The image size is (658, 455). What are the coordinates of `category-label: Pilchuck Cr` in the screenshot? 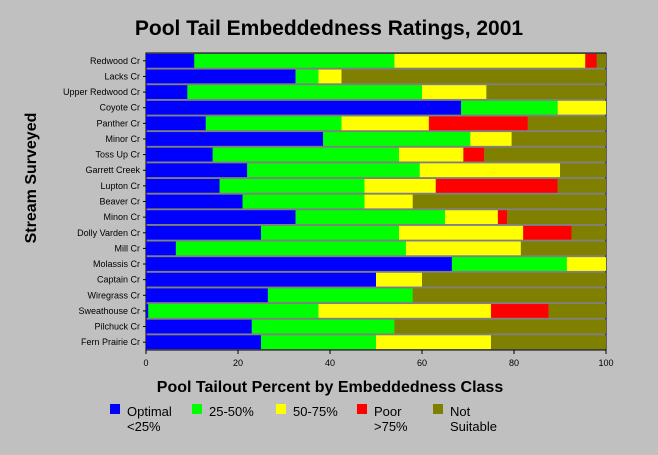 It's located at (117, 327).